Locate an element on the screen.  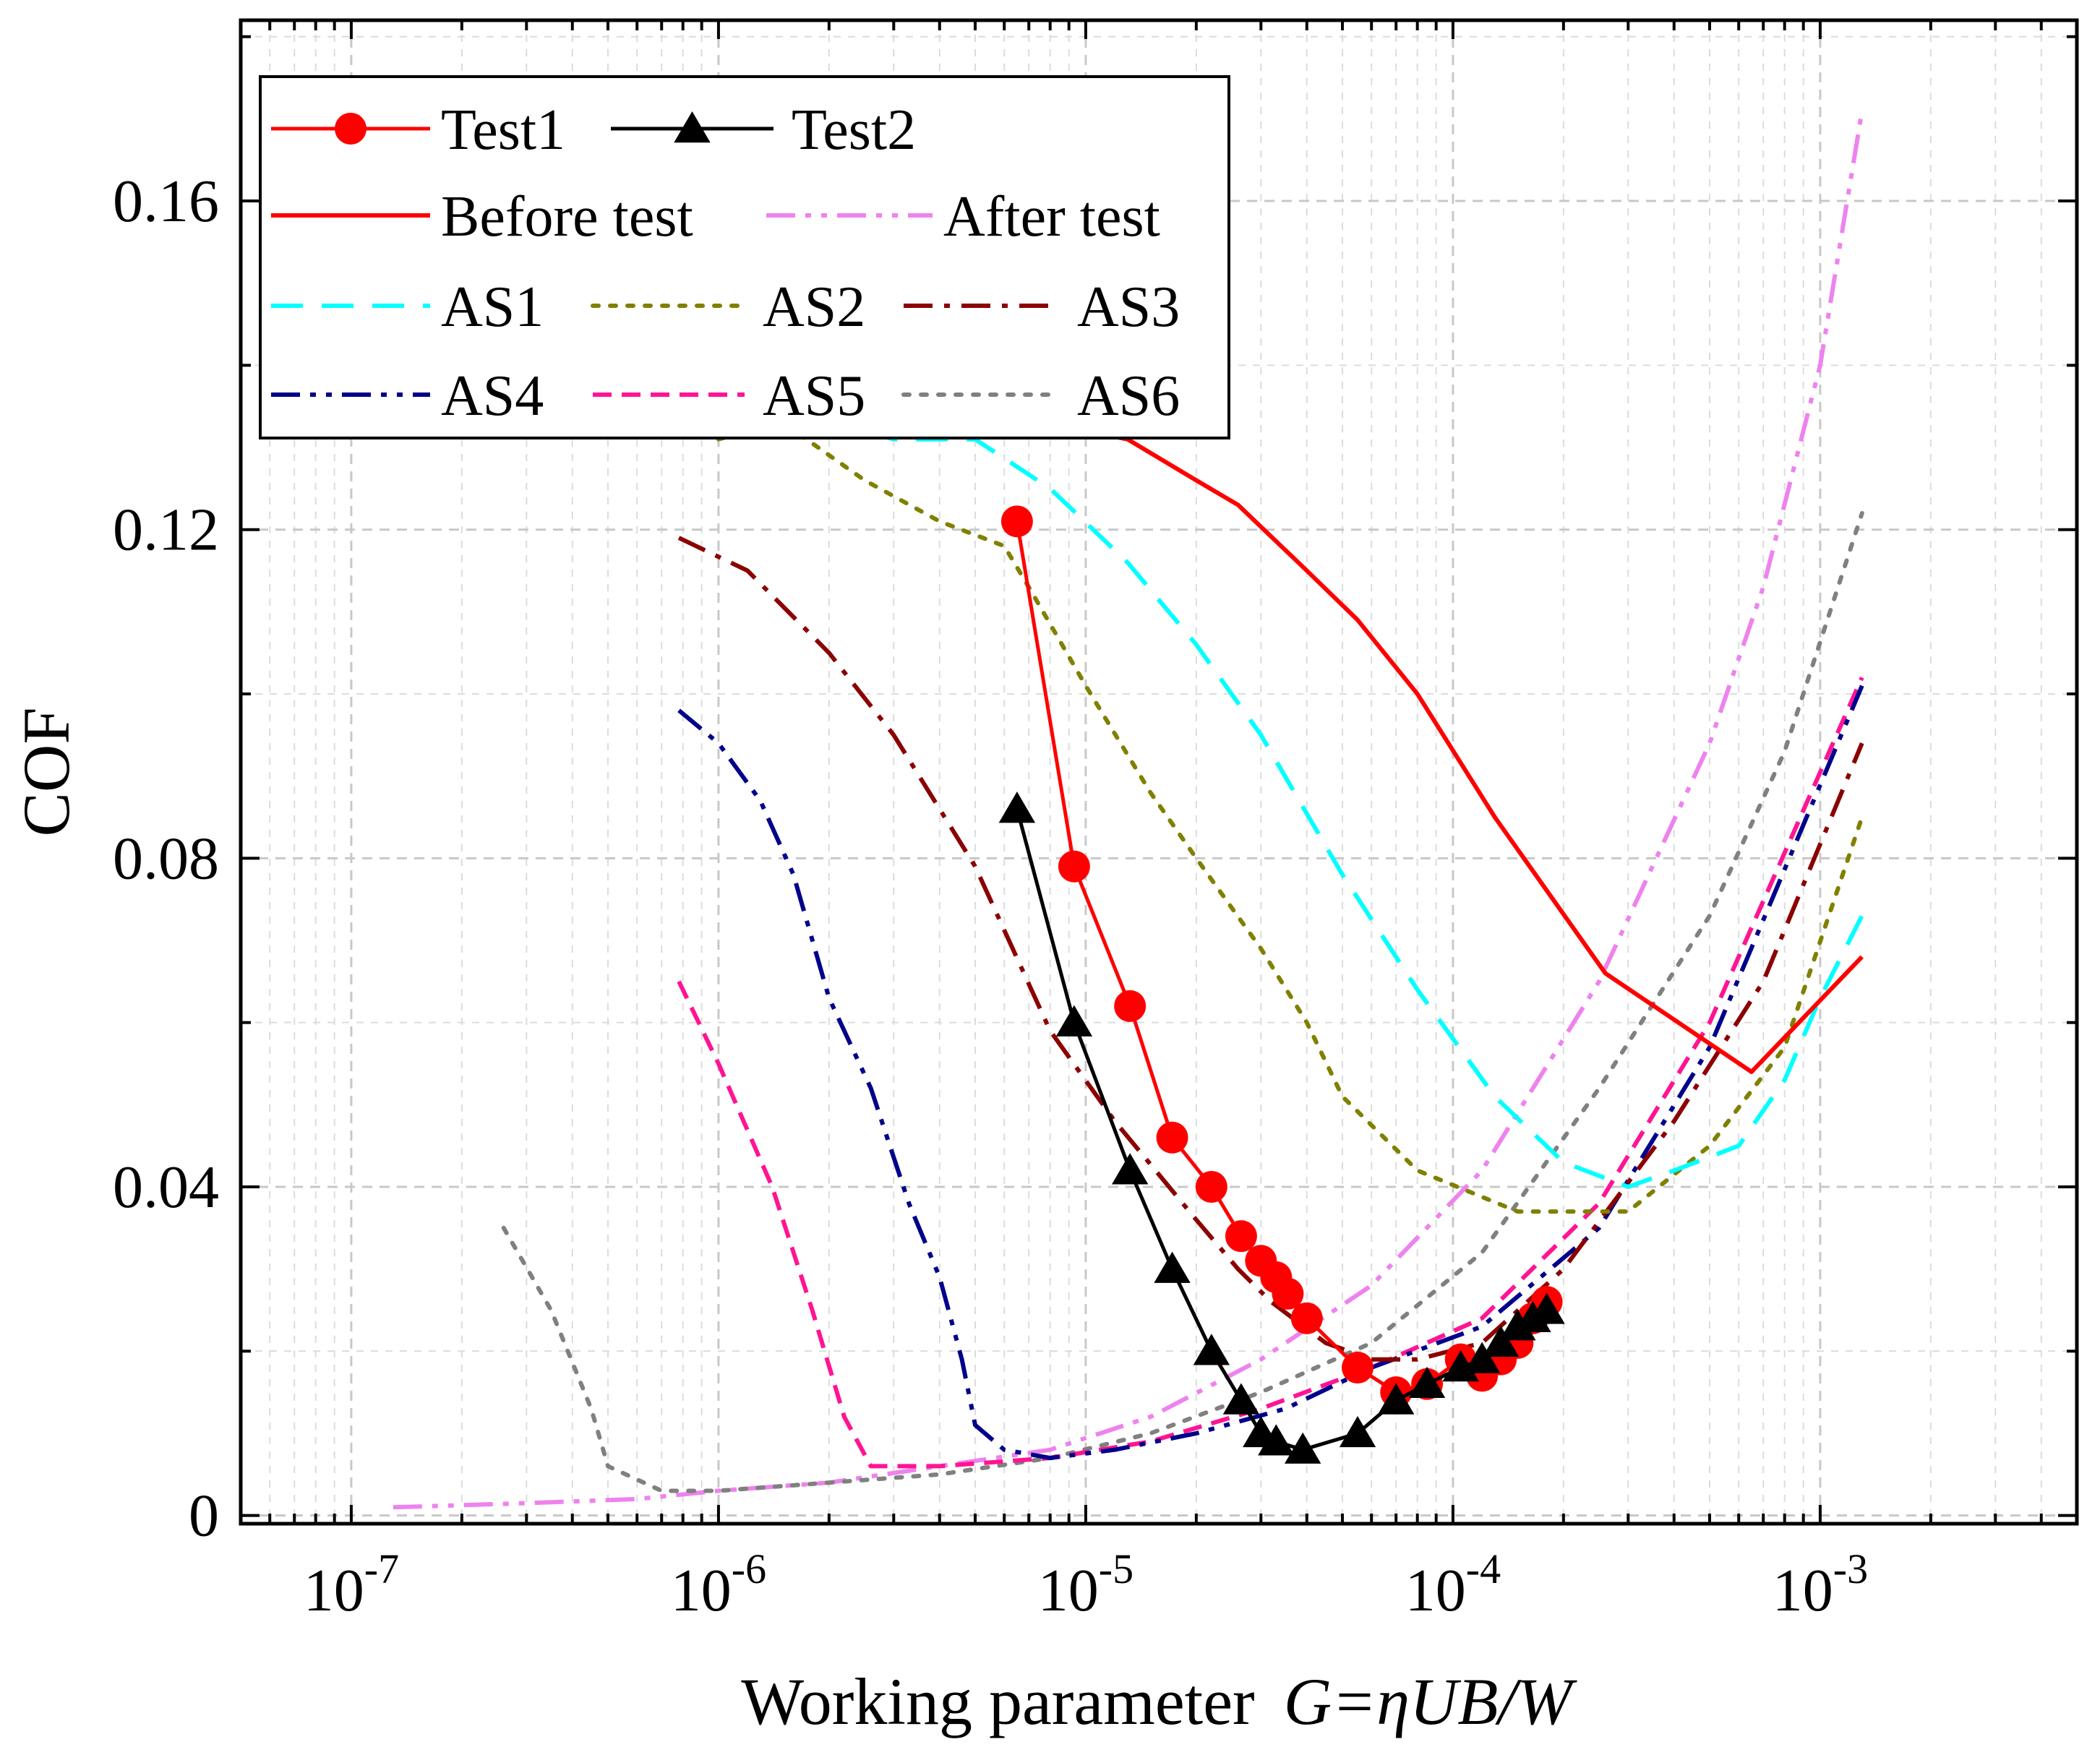
series-test2 is located at coordinates (1281, 1127).